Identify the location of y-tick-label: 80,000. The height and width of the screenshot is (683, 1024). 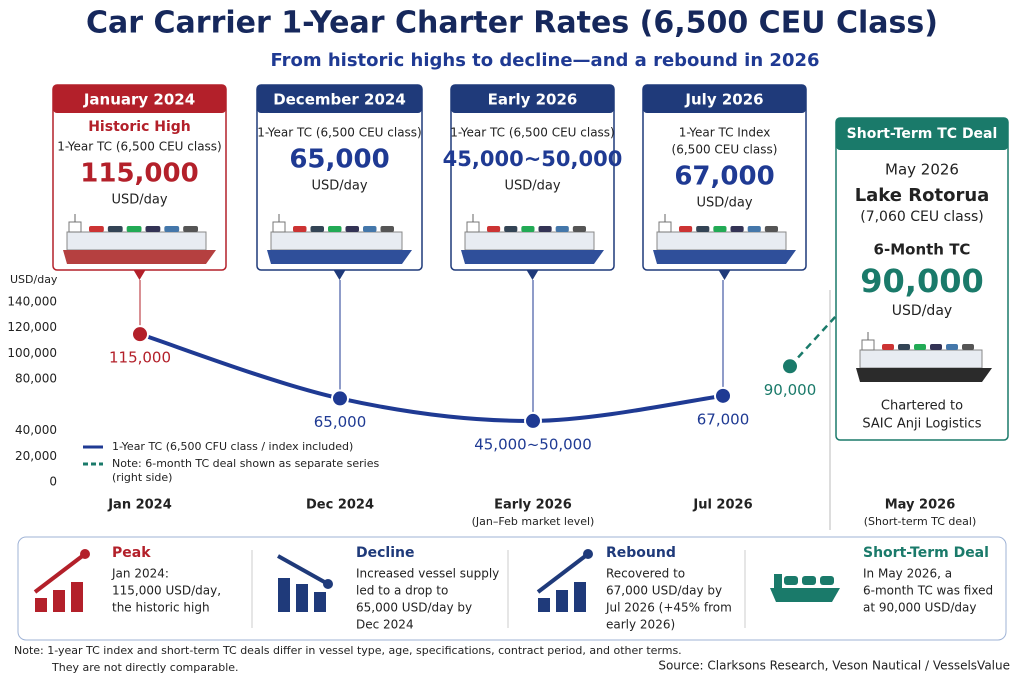
(36, 379).